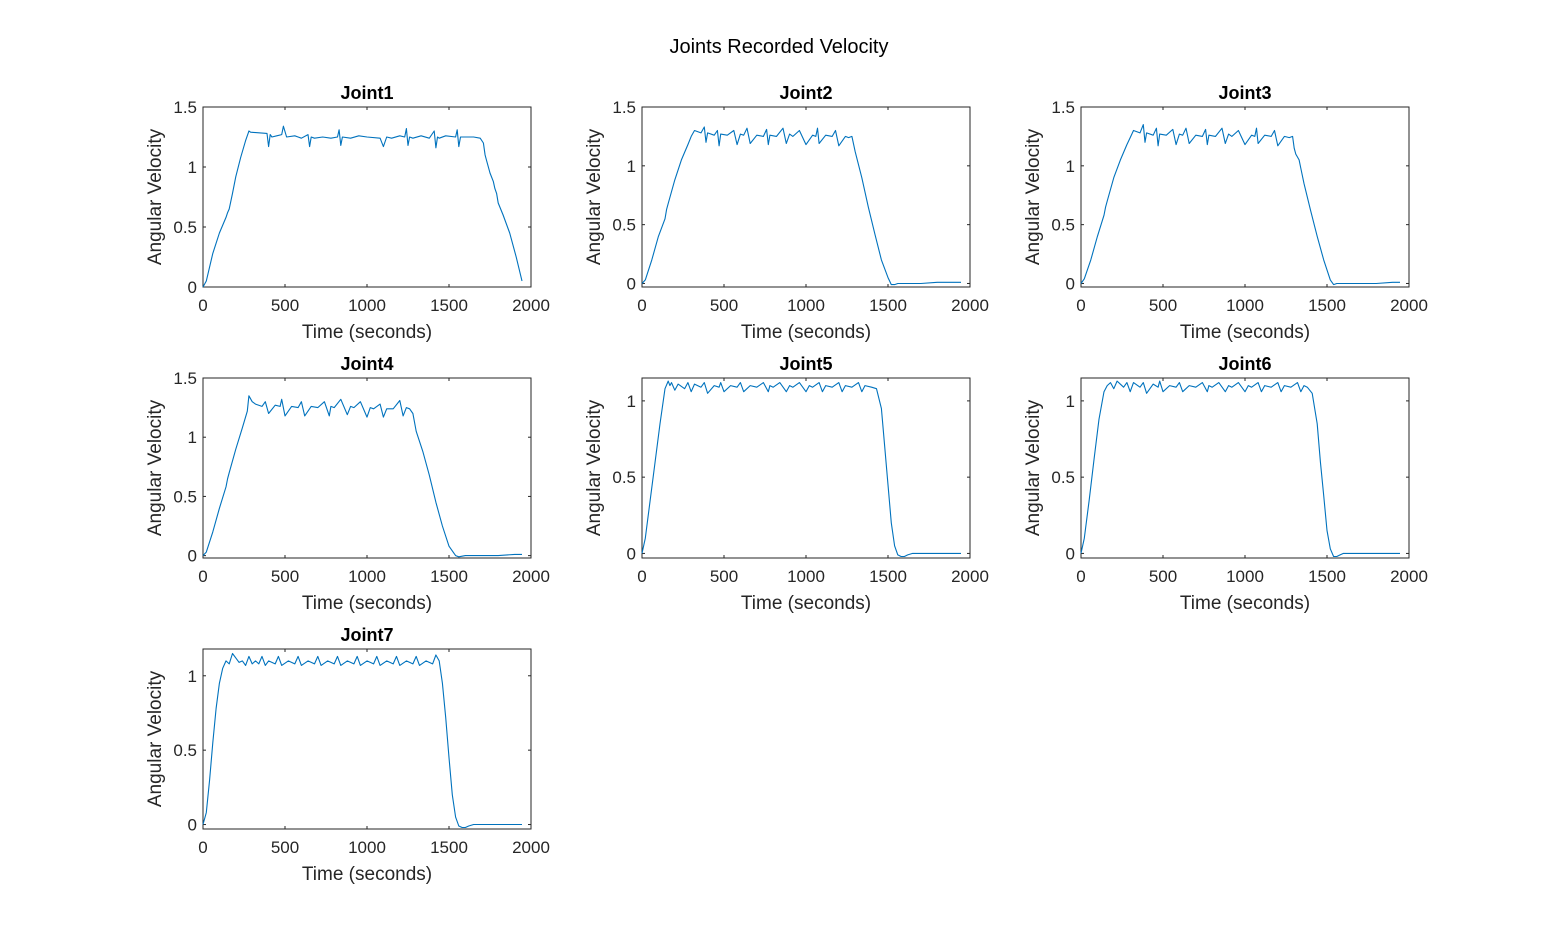 This screenshot has width=1563, height=938. I want to click on subplot-title: Joint3, so click(1244, 93).